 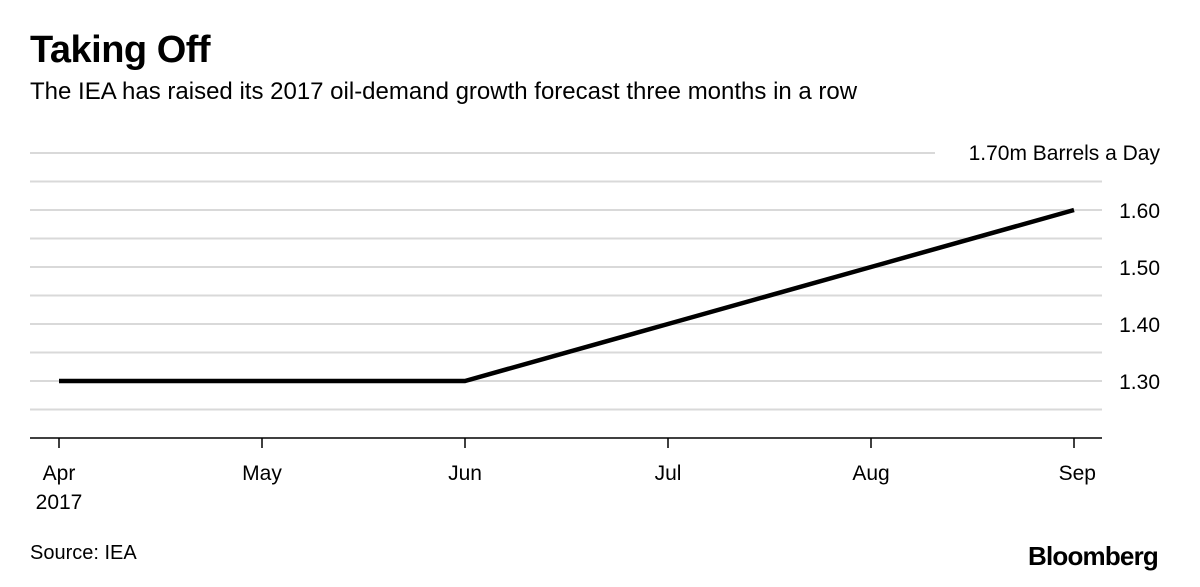 I want to click on x-tick-sublabel: 2017, so click(x=59, y=502).